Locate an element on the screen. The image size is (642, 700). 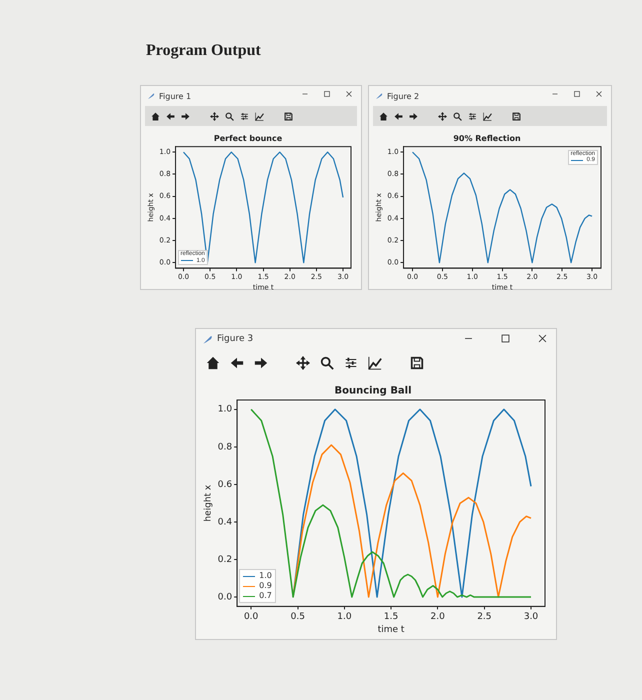
y-tick-label: 1.0 is located at coordinates (225, 409).